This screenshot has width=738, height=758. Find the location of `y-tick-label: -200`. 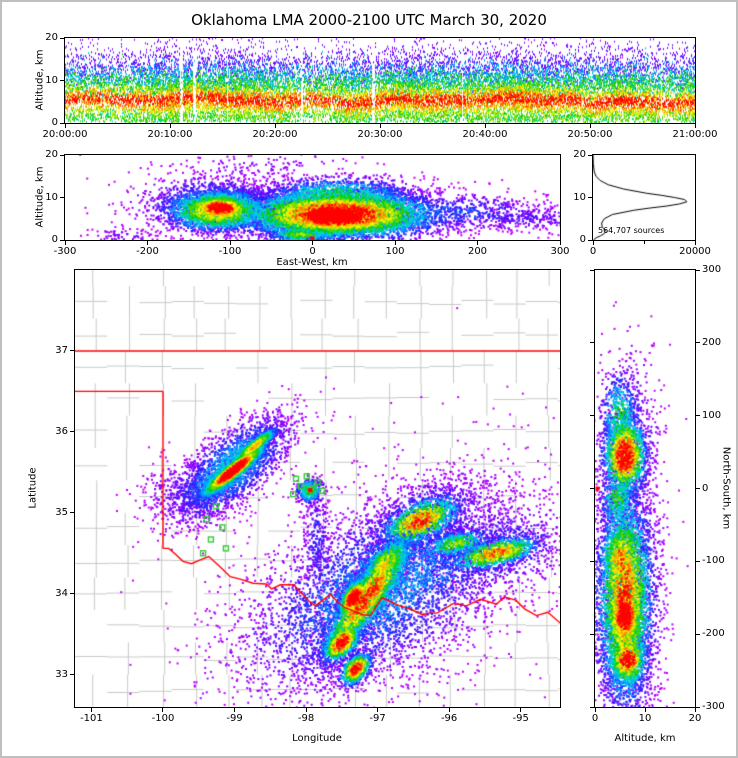

y-tick-label: -200 is located at coordinates (713, 634).